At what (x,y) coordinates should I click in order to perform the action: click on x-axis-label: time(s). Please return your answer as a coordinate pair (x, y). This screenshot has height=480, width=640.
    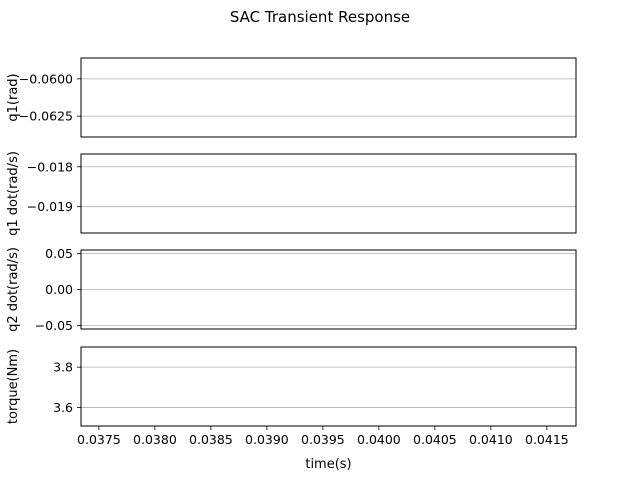
    Looking at the image, I should click on (328, 464).